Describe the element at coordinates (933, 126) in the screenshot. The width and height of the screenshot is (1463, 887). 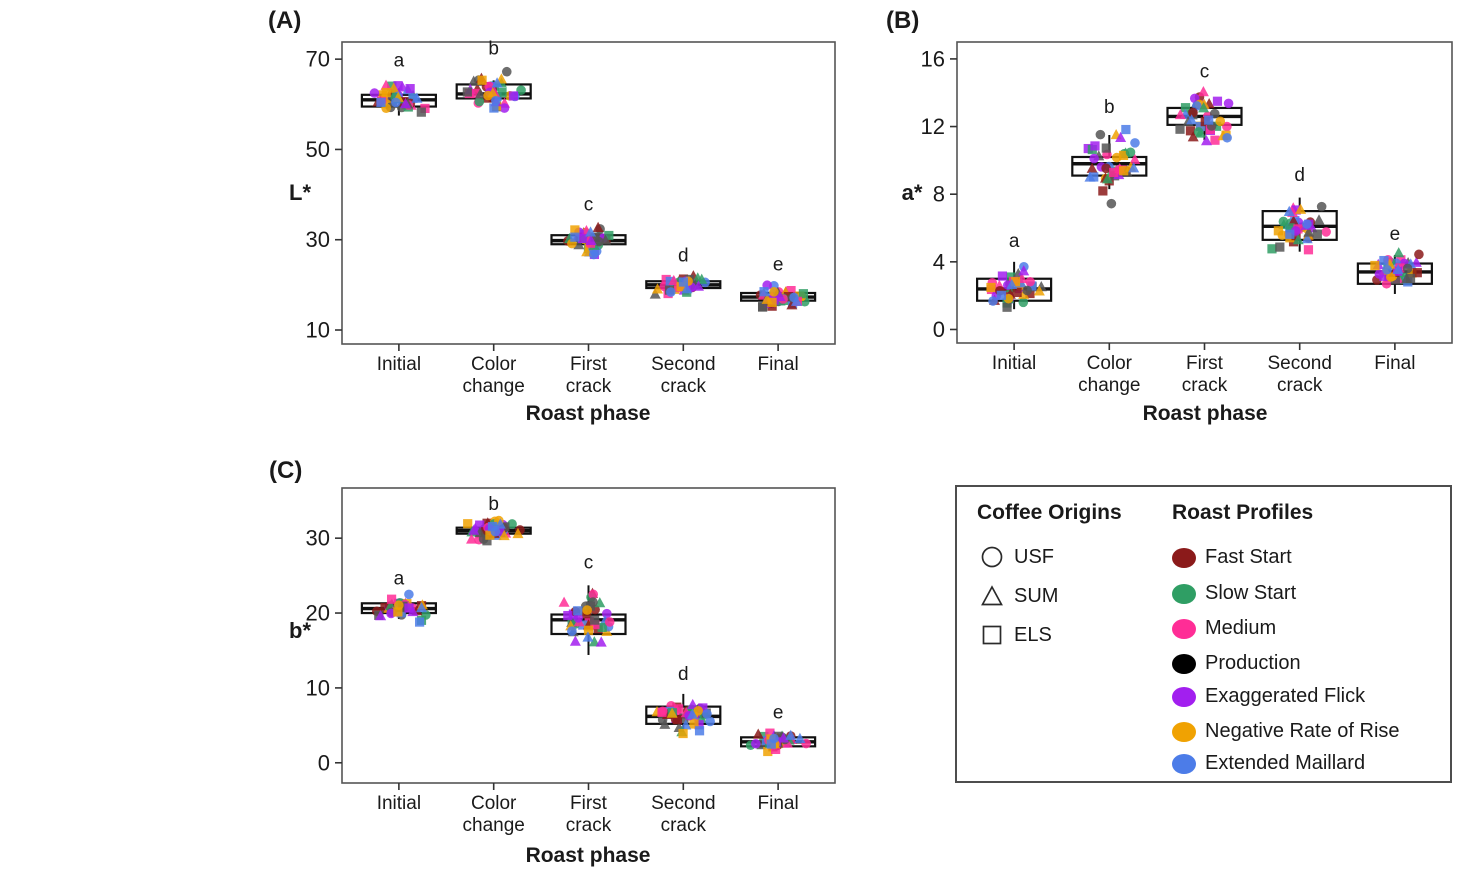
I see `y-tick-label: 12` at that location.